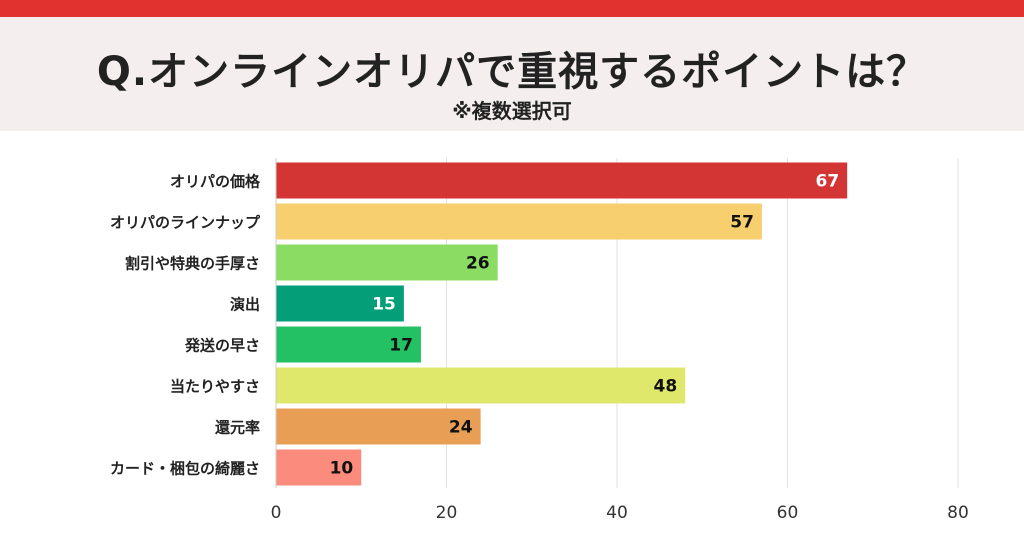  Describe the element at coordinates (342, 469) in the screenshot. I see `data-label: 10` at that location.